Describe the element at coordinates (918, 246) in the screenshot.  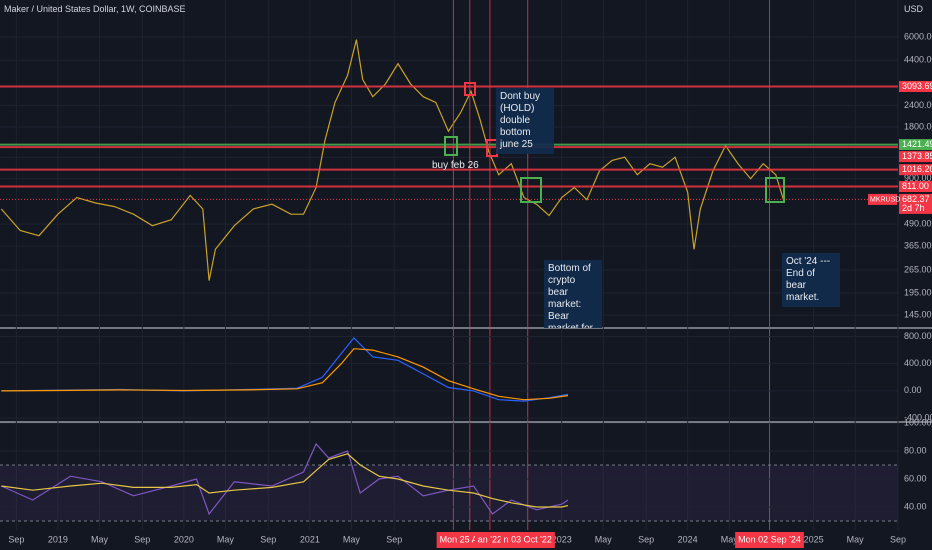
I see `y-tick-label: 365.00` at that location.